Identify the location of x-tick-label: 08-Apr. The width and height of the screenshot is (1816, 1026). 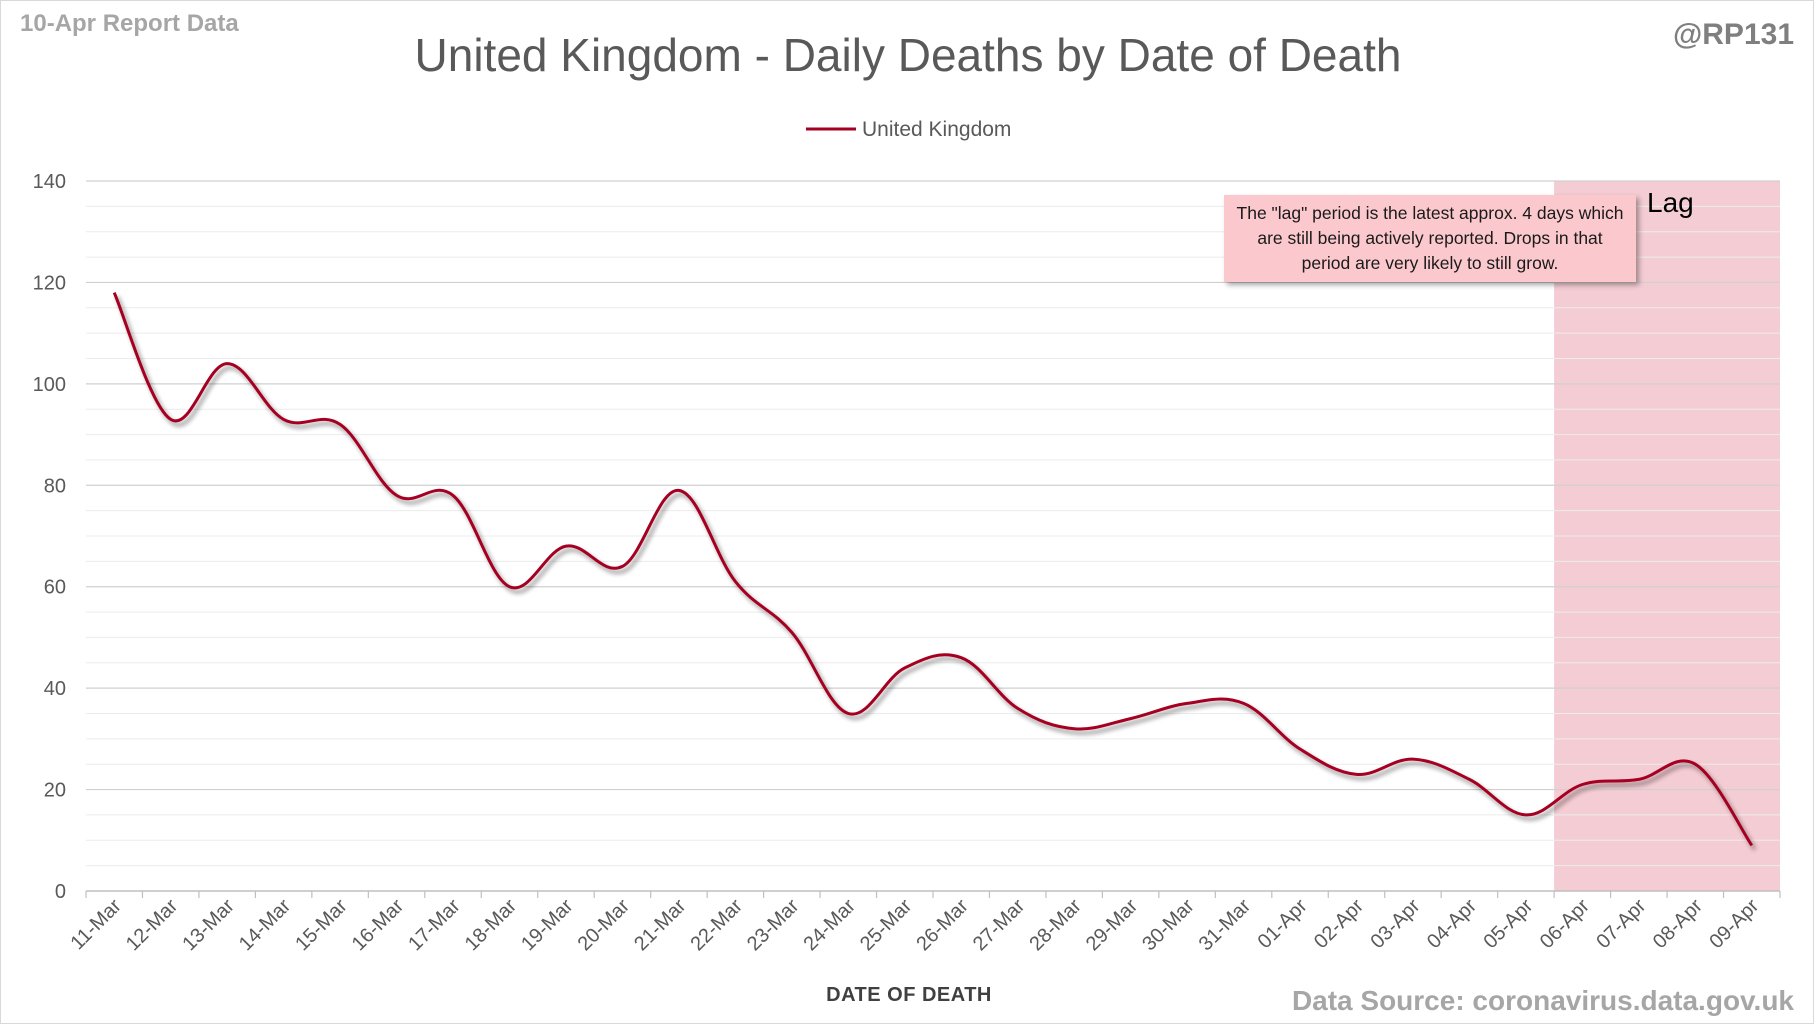
(1678, 924).